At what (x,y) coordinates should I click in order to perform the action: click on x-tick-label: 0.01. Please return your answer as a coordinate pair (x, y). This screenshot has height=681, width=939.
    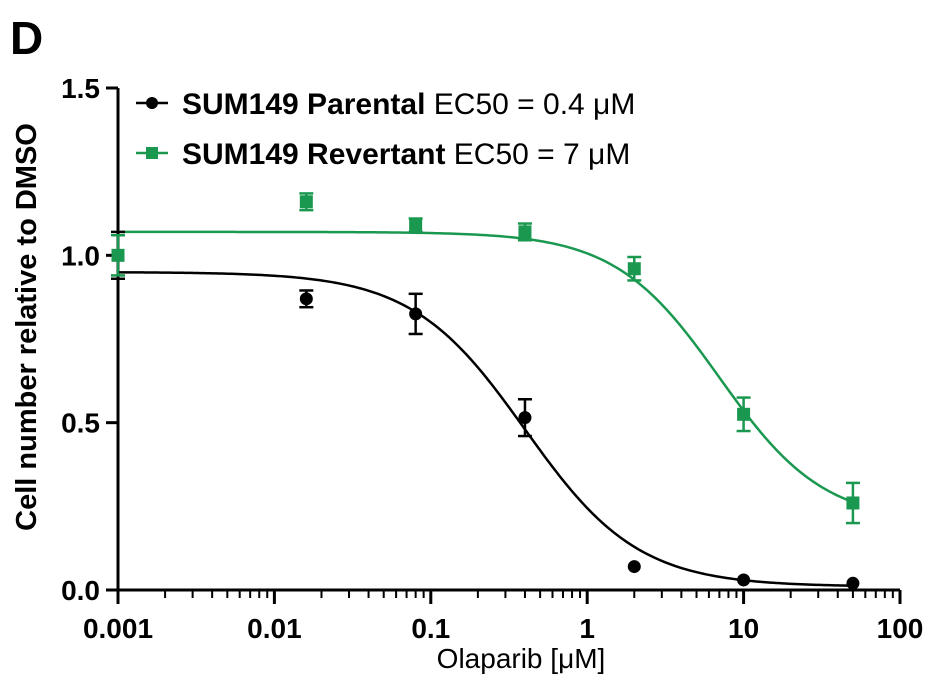
    Looking at the image, I should click on (274, 628).